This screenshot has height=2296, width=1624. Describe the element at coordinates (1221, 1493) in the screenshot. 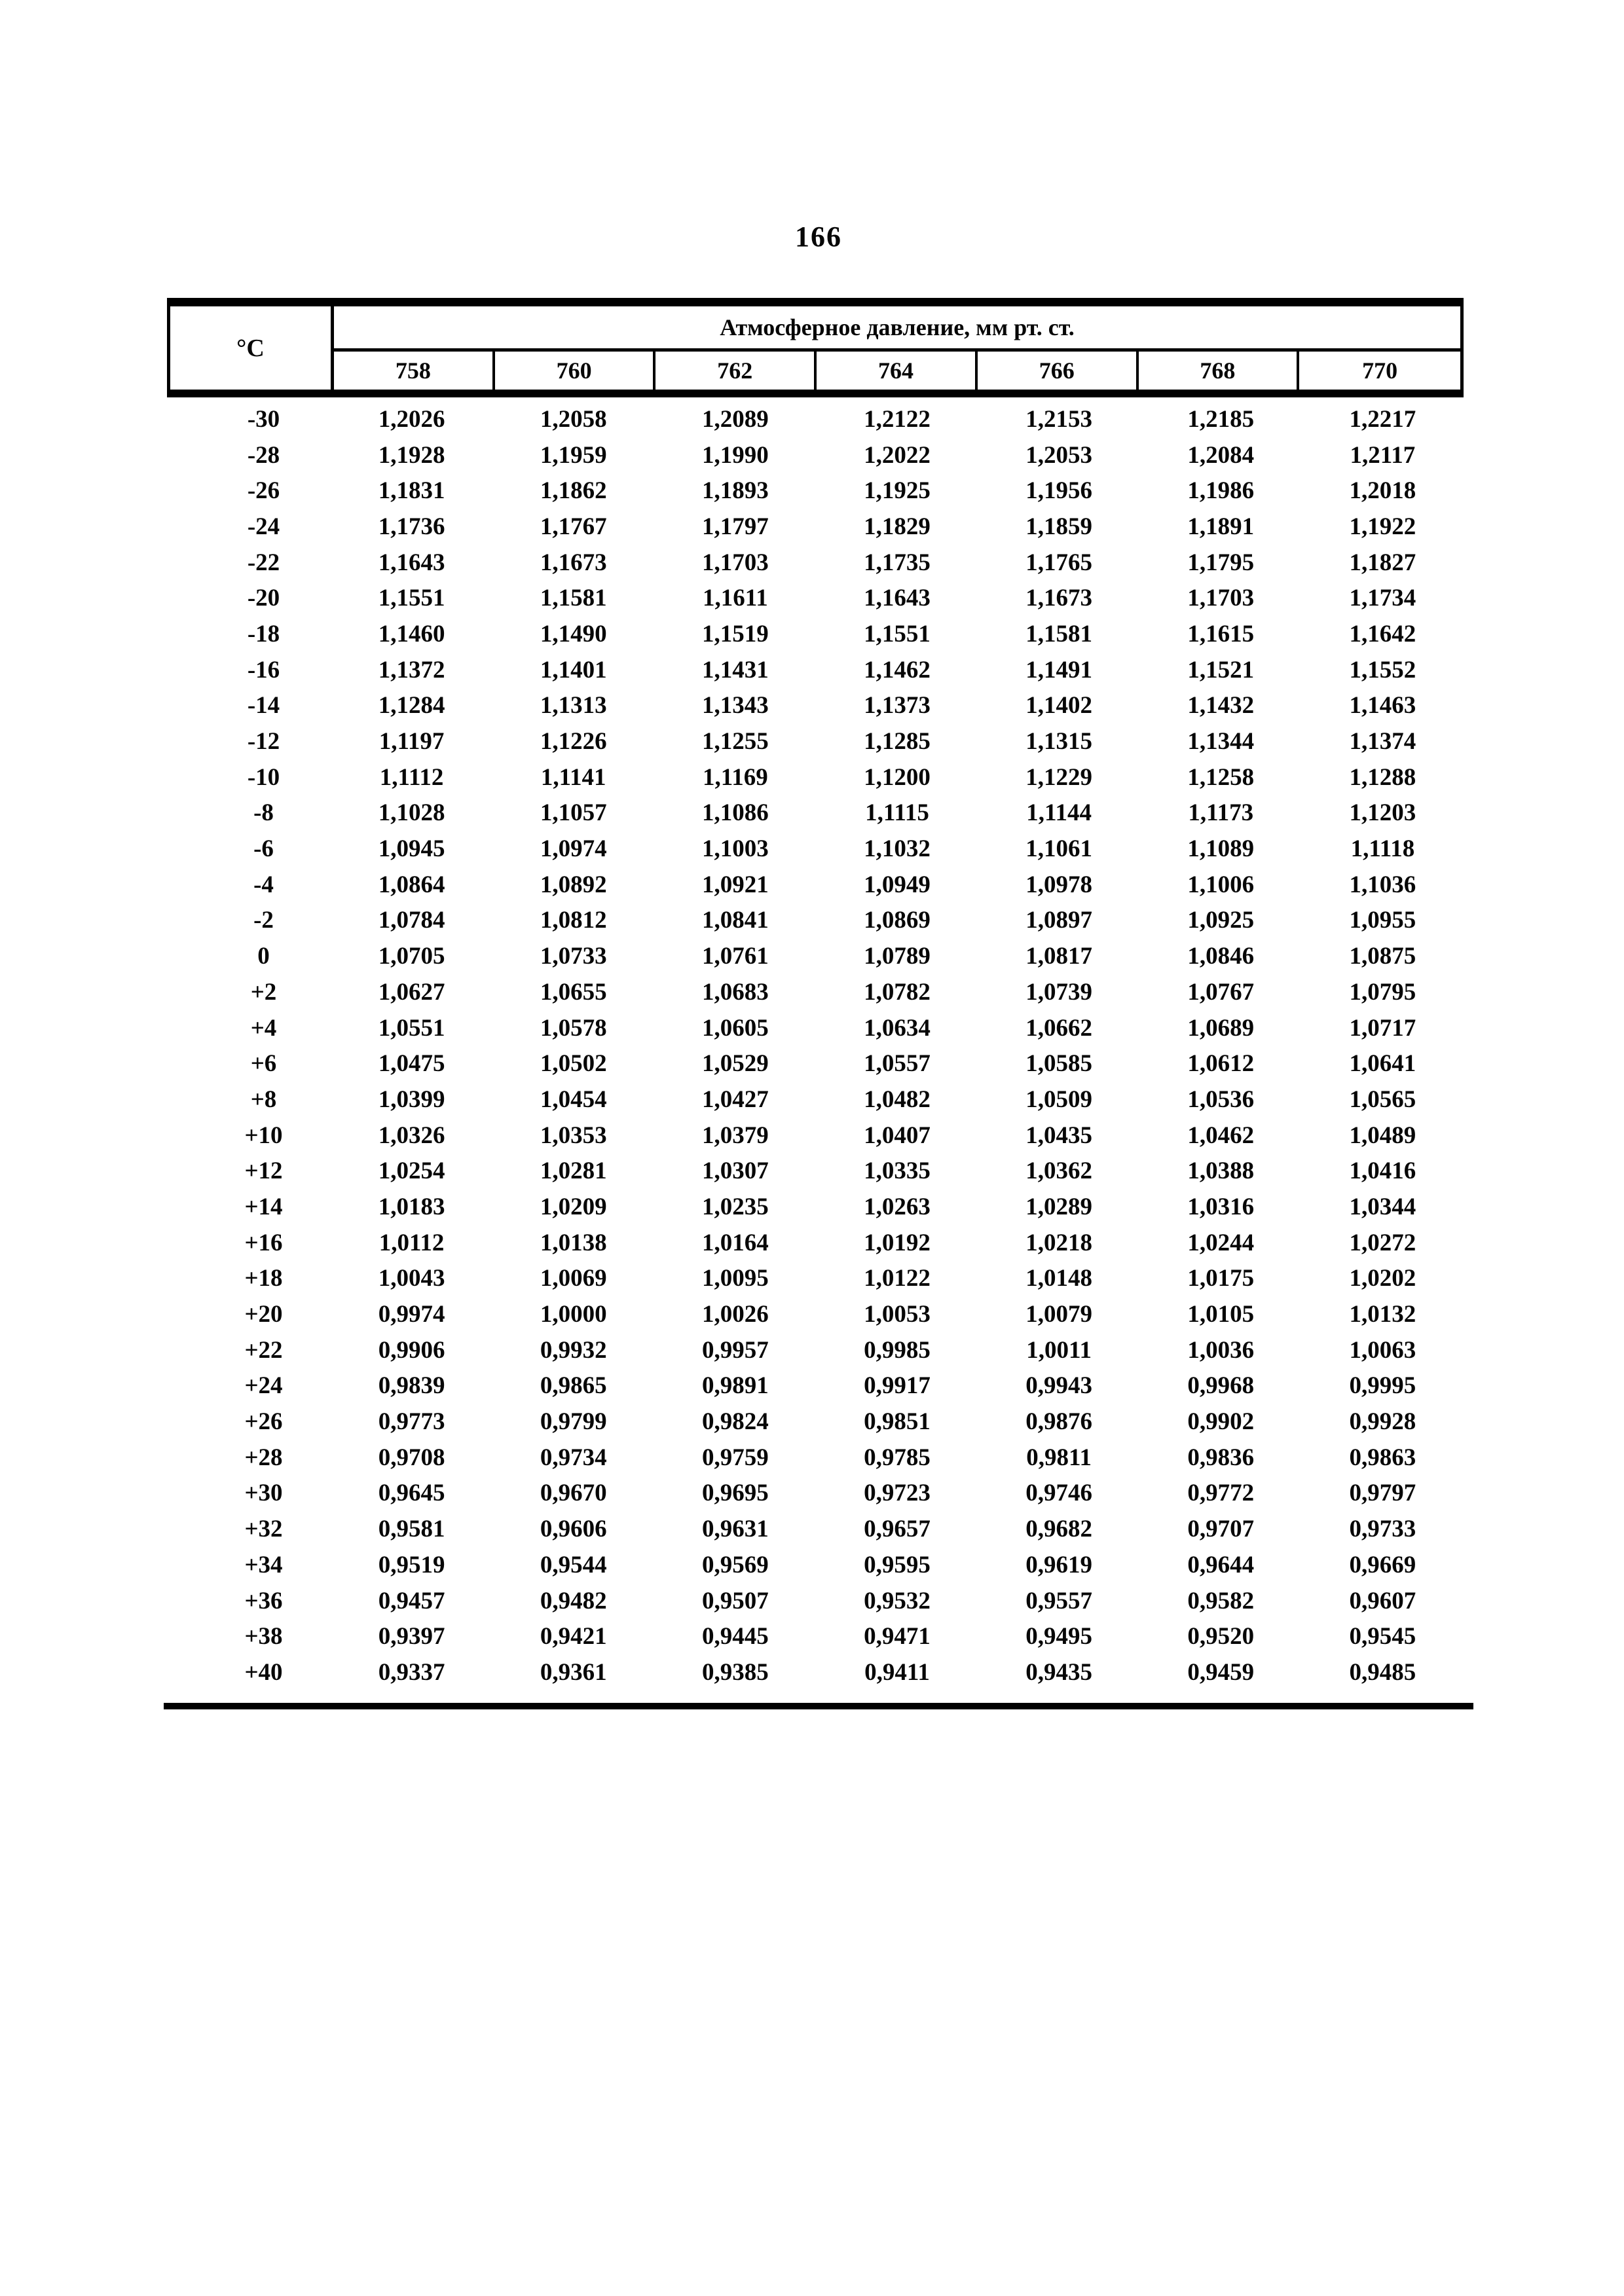

I see `value-cell: 0,9772` at that location.